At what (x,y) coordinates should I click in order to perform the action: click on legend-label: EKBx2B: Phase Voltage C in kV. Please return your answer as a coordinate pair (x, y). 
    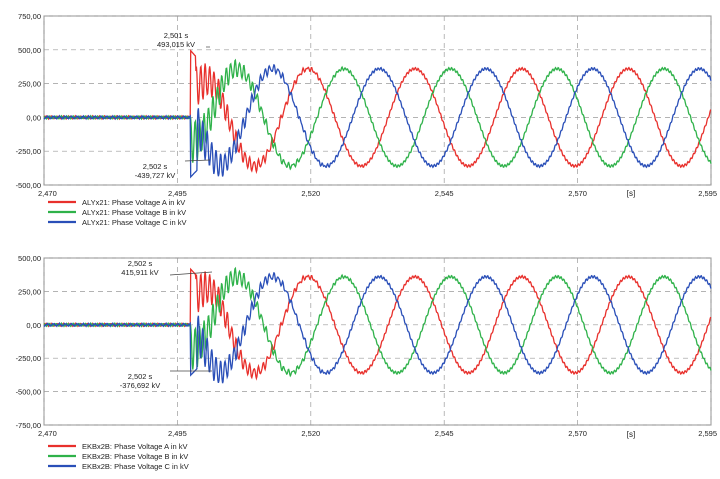
    Looking at the image, I should click on (135, 466).